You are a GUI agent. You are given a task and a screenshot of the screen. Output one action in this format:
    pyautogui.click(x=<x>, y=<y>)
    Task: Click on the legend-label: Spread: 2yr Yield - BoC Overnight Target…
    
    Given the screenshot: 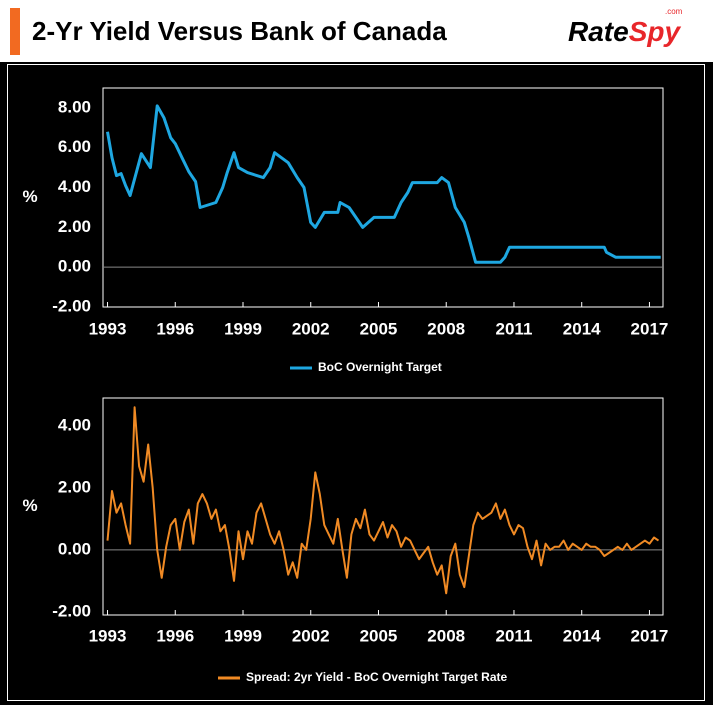 What is the action you would take?
    pyautogui.click(x=376, y=677)
    